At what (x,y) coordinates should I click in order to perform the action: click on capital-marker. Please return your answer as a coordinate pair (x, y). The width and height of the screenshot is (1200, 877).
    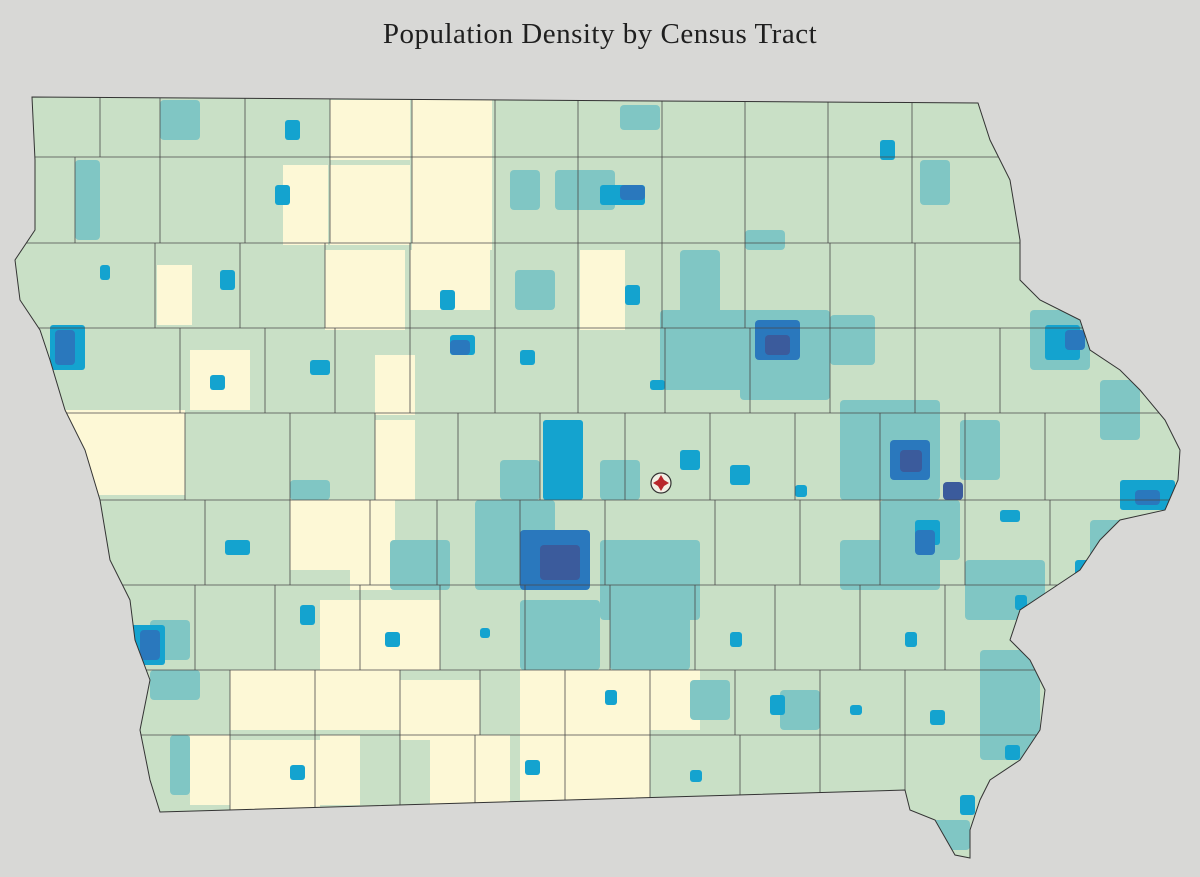
    Looking at the image, I should click on (661, 483).